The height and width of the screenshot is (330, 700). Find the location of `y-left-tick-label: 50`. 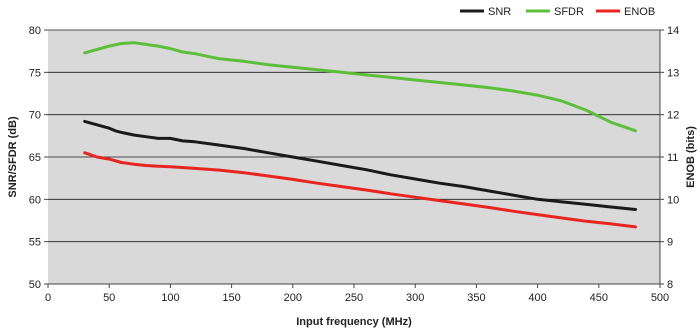

y-left-tick-label: 50 is located at coordinates (35, 285).